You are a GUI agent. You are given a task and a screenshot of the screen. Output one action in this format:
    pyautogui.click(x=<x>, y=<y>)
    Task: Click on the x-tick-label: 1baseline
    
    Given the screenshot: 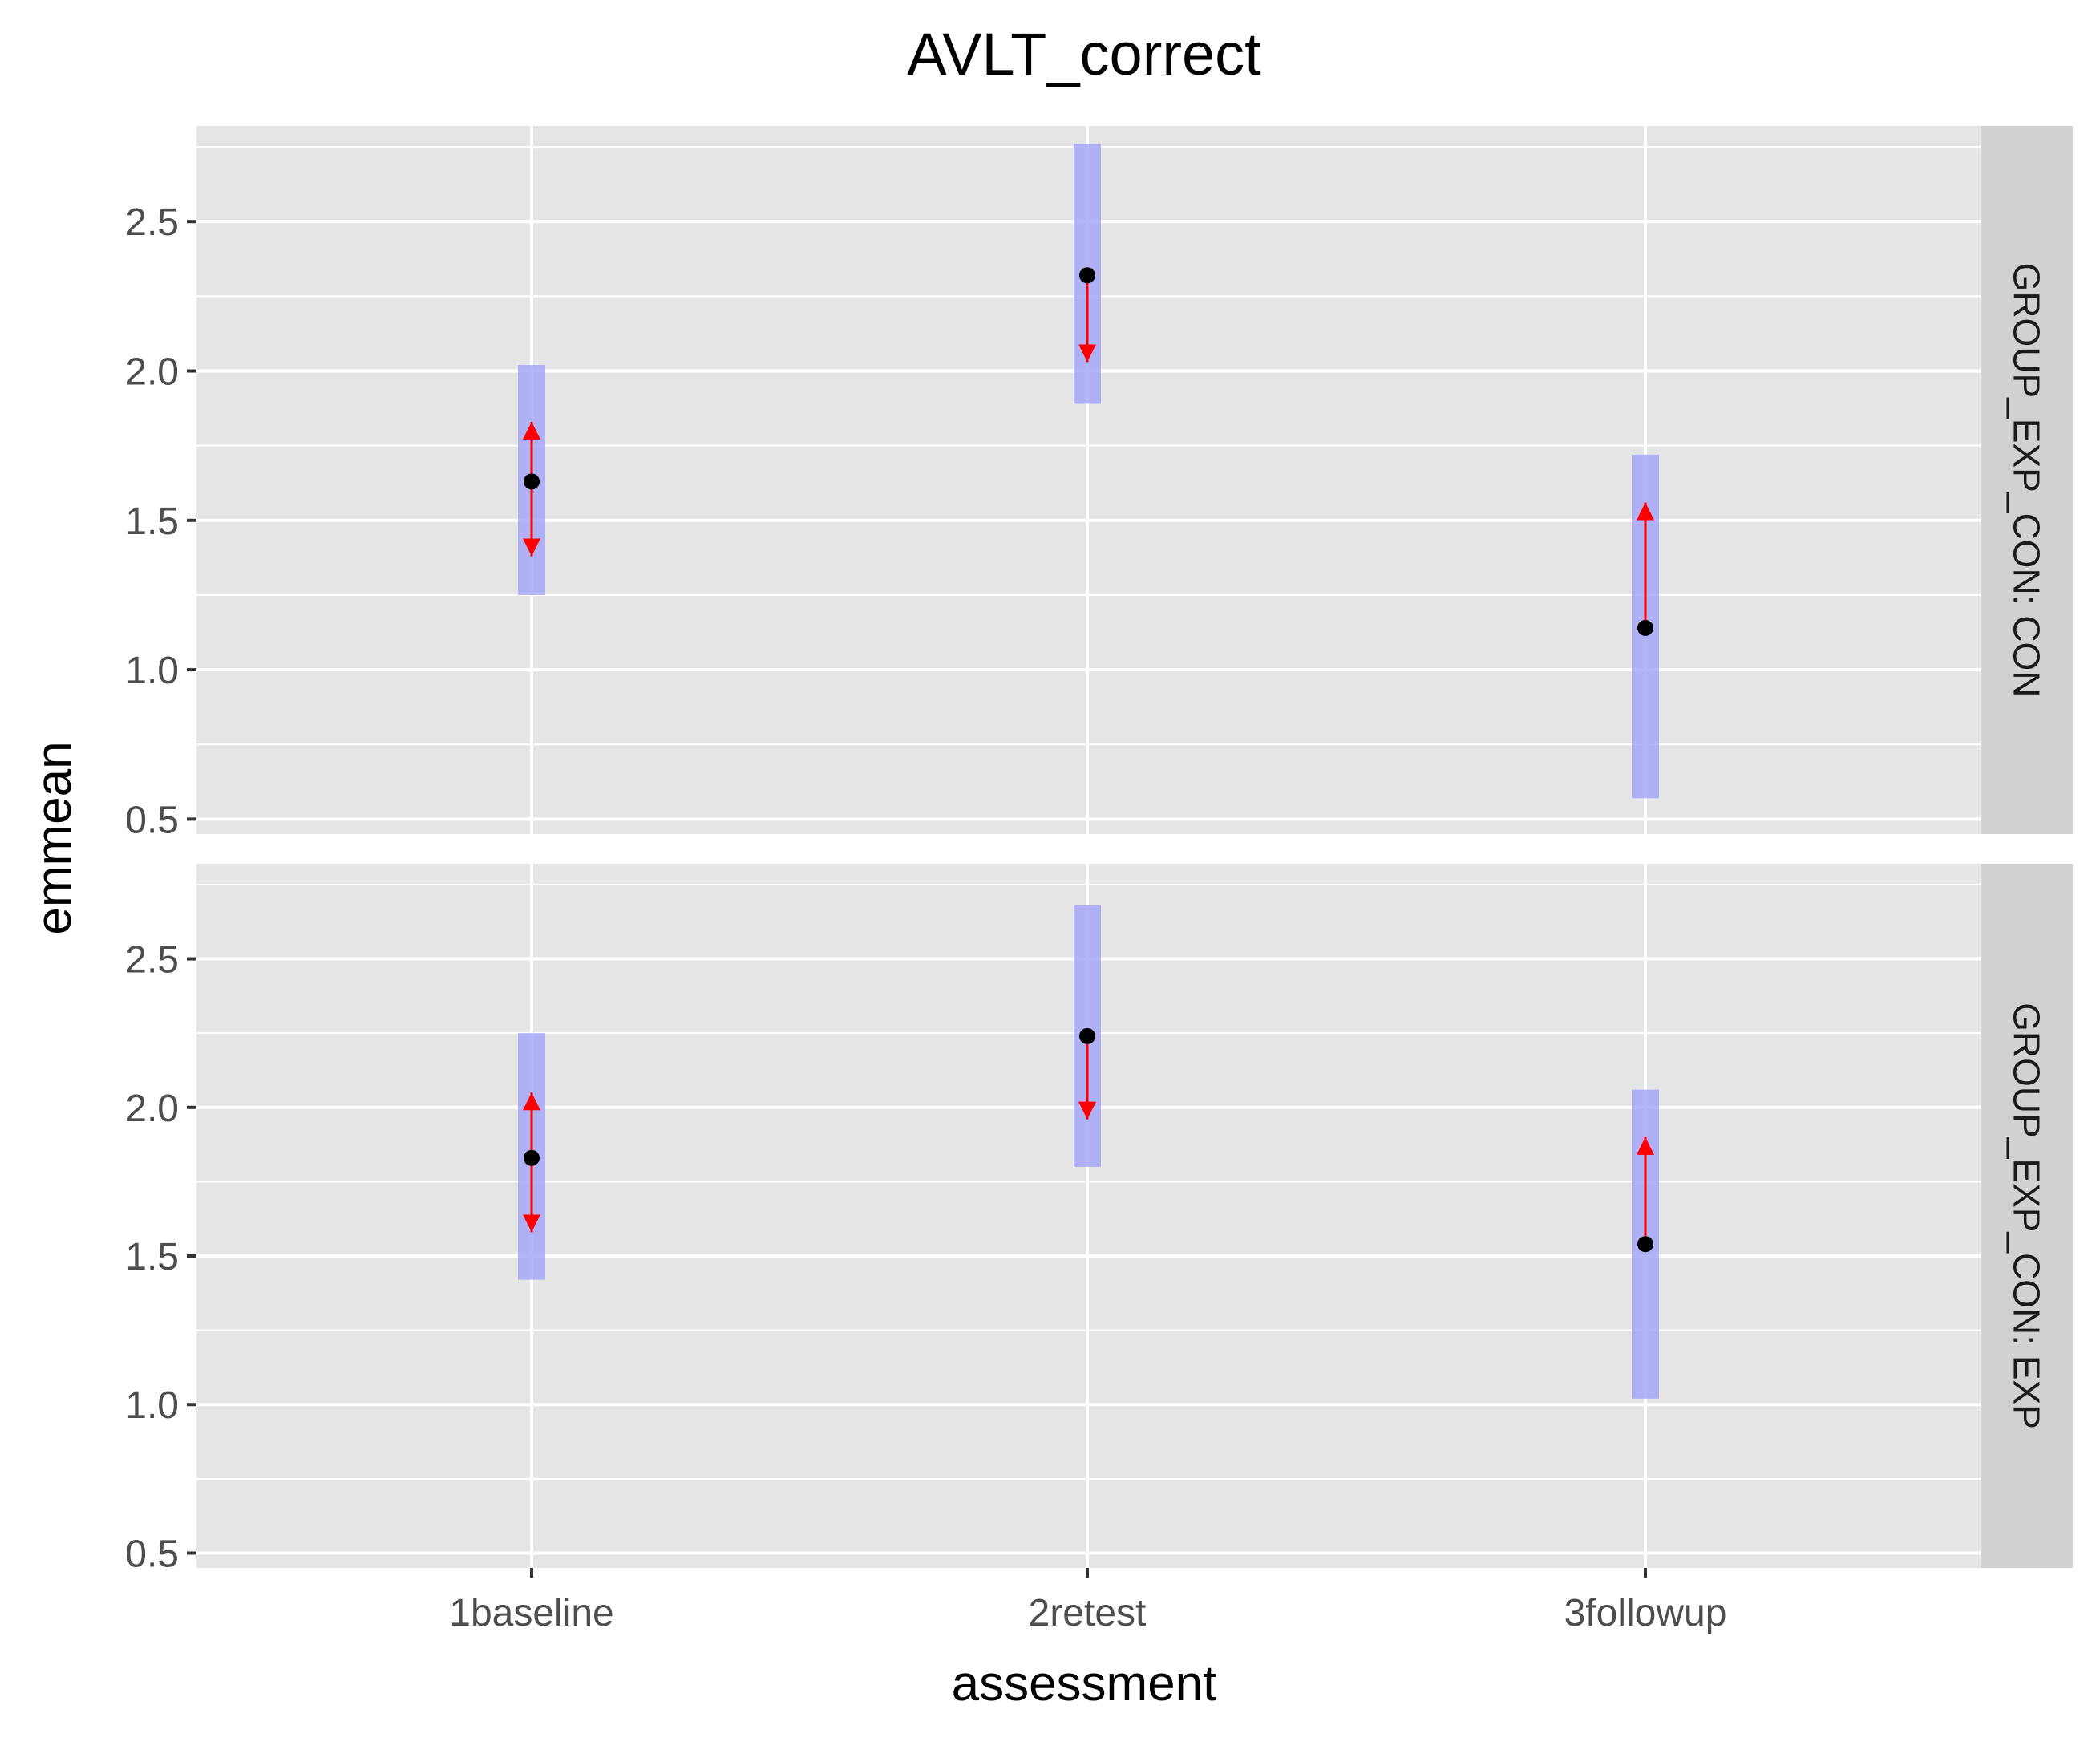 What is the action you would take?
    pyautogui.click(x=531, y=1613)
    